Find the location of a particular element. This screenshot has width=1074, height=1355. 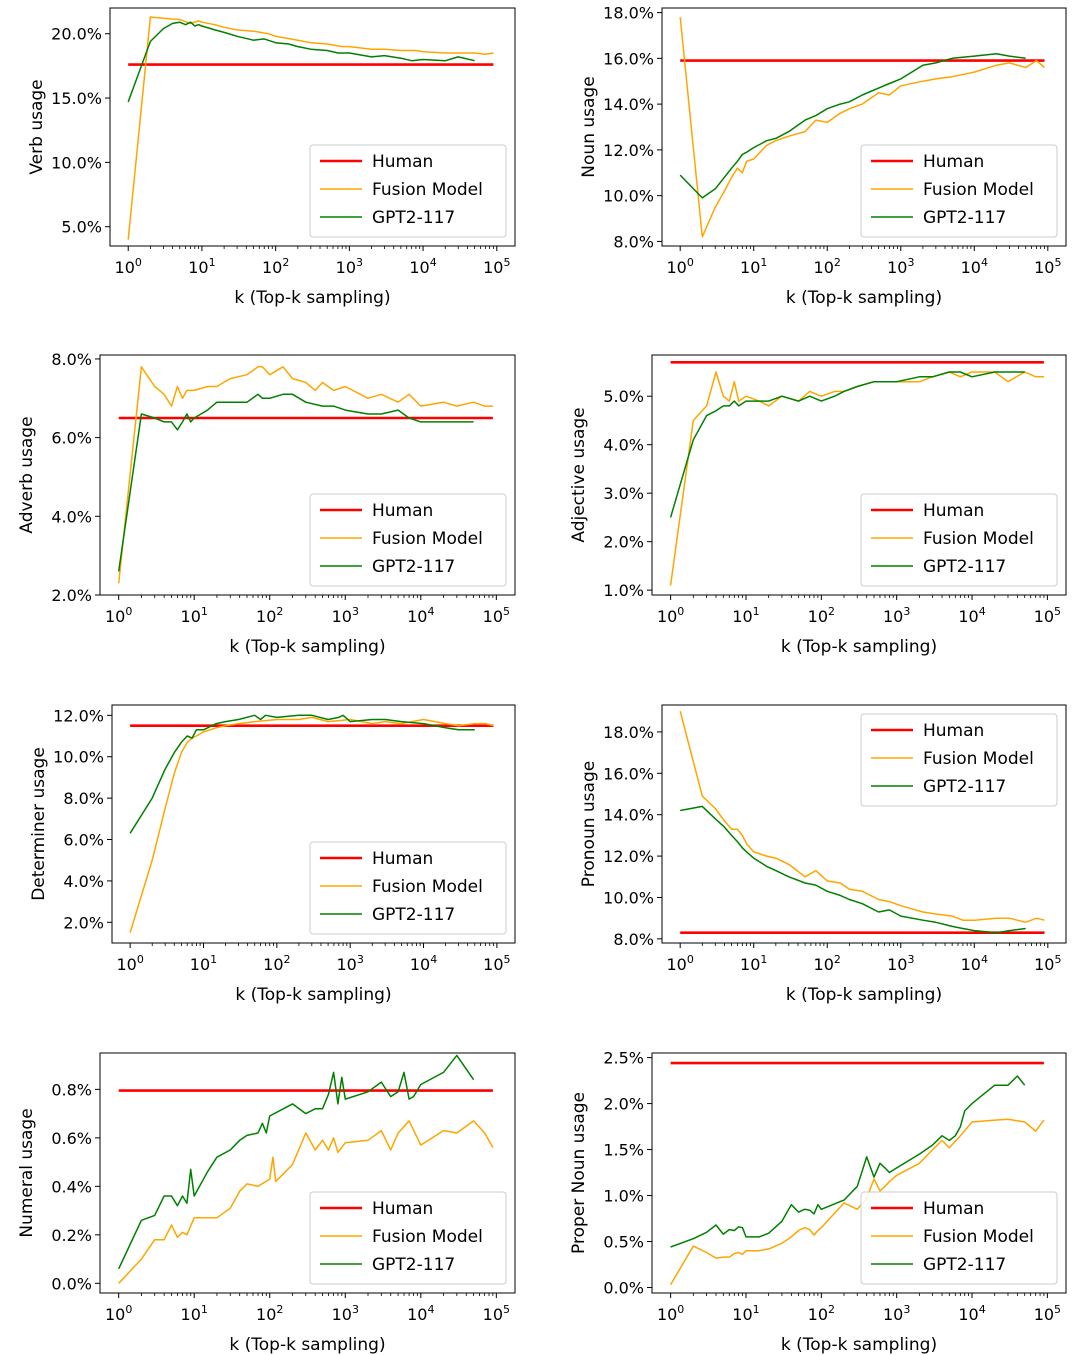

y-axis-label: Pronoun usage is located at coordinates (589, 824).